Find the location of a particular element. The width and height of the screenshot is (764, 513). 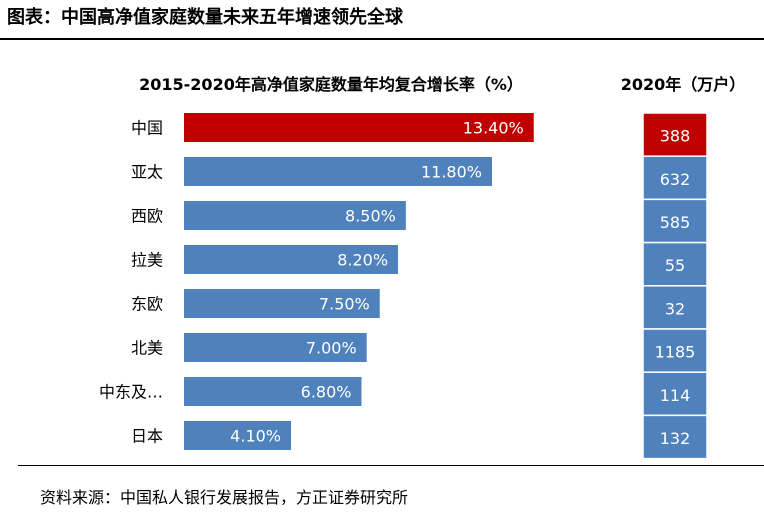

page-title: 图表：中国高净值家庭数量未来五年增速领先全球 is located at coordinates (205, 17).